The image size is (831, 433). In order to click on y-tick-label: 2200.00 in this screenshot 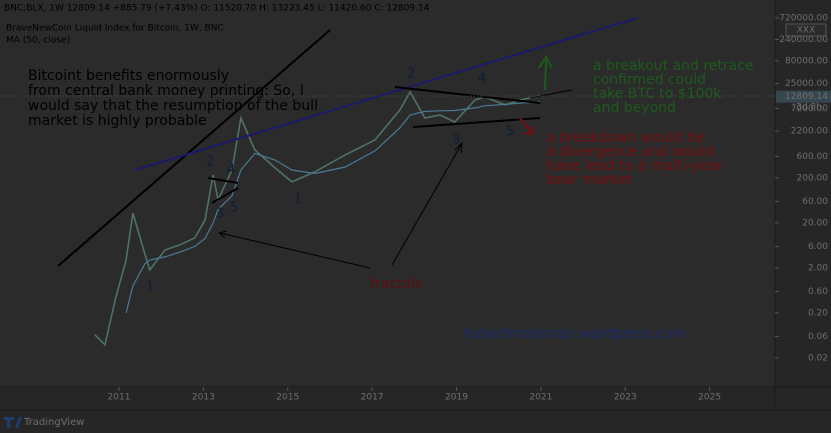, I will do `click(809, 132)`.